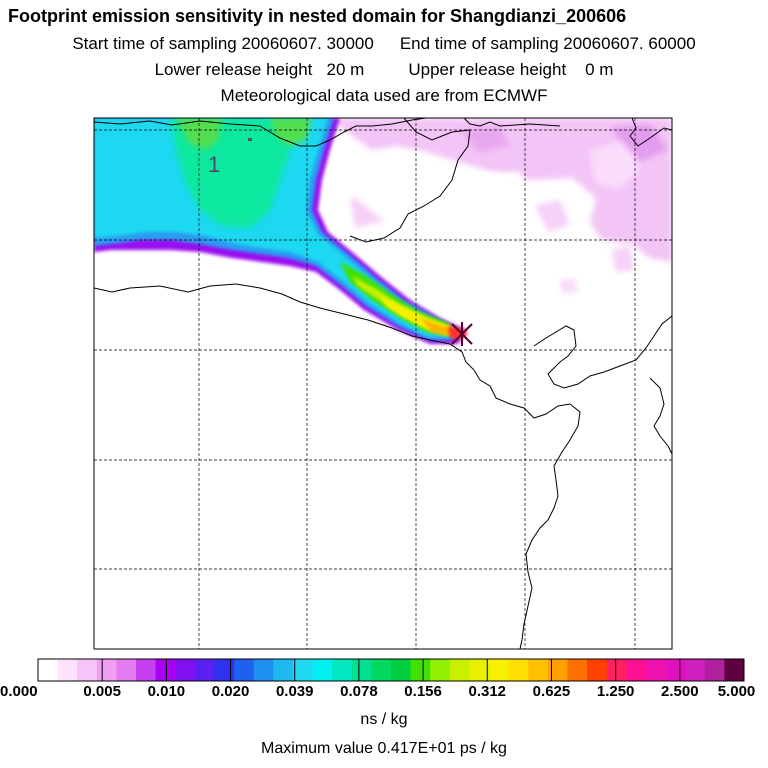  Describe the element at coordinates (223, 43) in the screenshot. I see `start-time-label: Start time of sampling 20060607. 30000` at that location.